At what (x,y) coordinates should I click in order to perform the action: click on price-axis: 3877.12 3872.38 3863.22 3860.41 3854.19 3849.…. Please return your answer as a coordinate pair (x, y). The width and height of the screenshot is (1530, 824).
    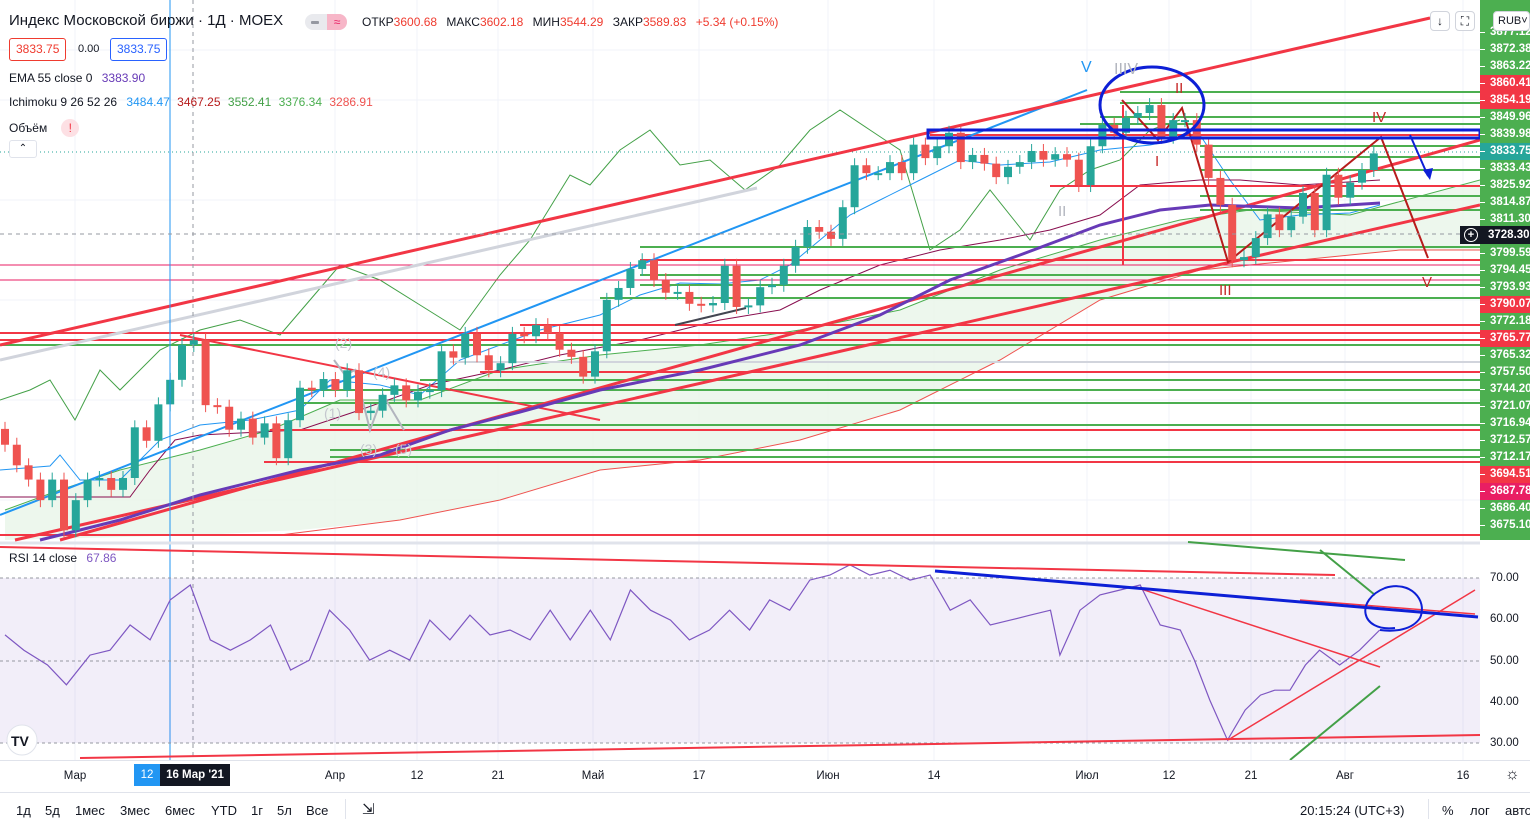
    Looking at the image, I should click on (1505, 270).